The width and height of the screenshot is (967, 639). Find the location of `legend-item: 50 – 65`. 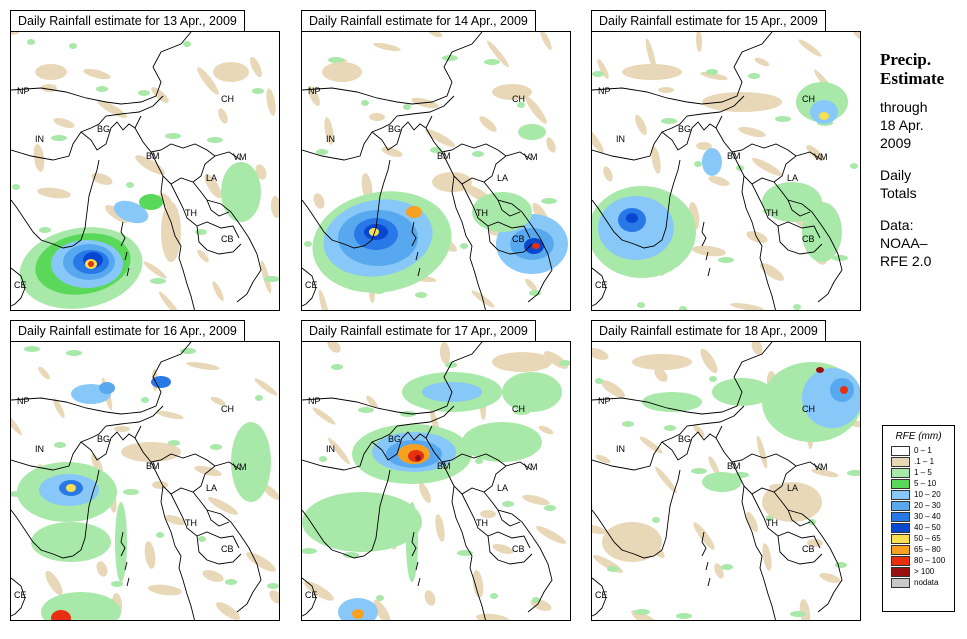

legend-item: 50 – 65 is located at coordinates (918, 538).